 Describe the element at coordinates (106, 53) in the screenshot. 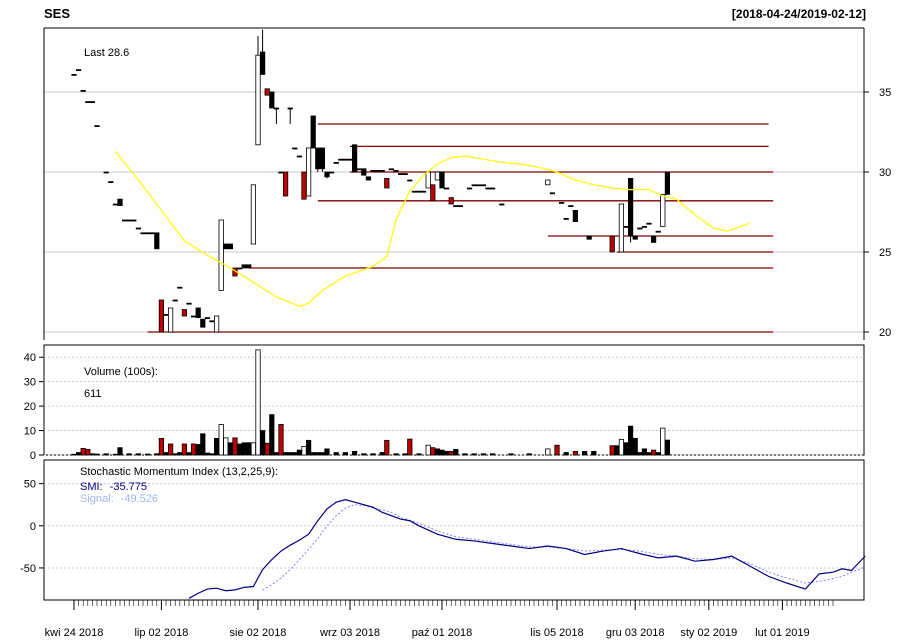

I see `last-price-label: Last 28.6` at that location.